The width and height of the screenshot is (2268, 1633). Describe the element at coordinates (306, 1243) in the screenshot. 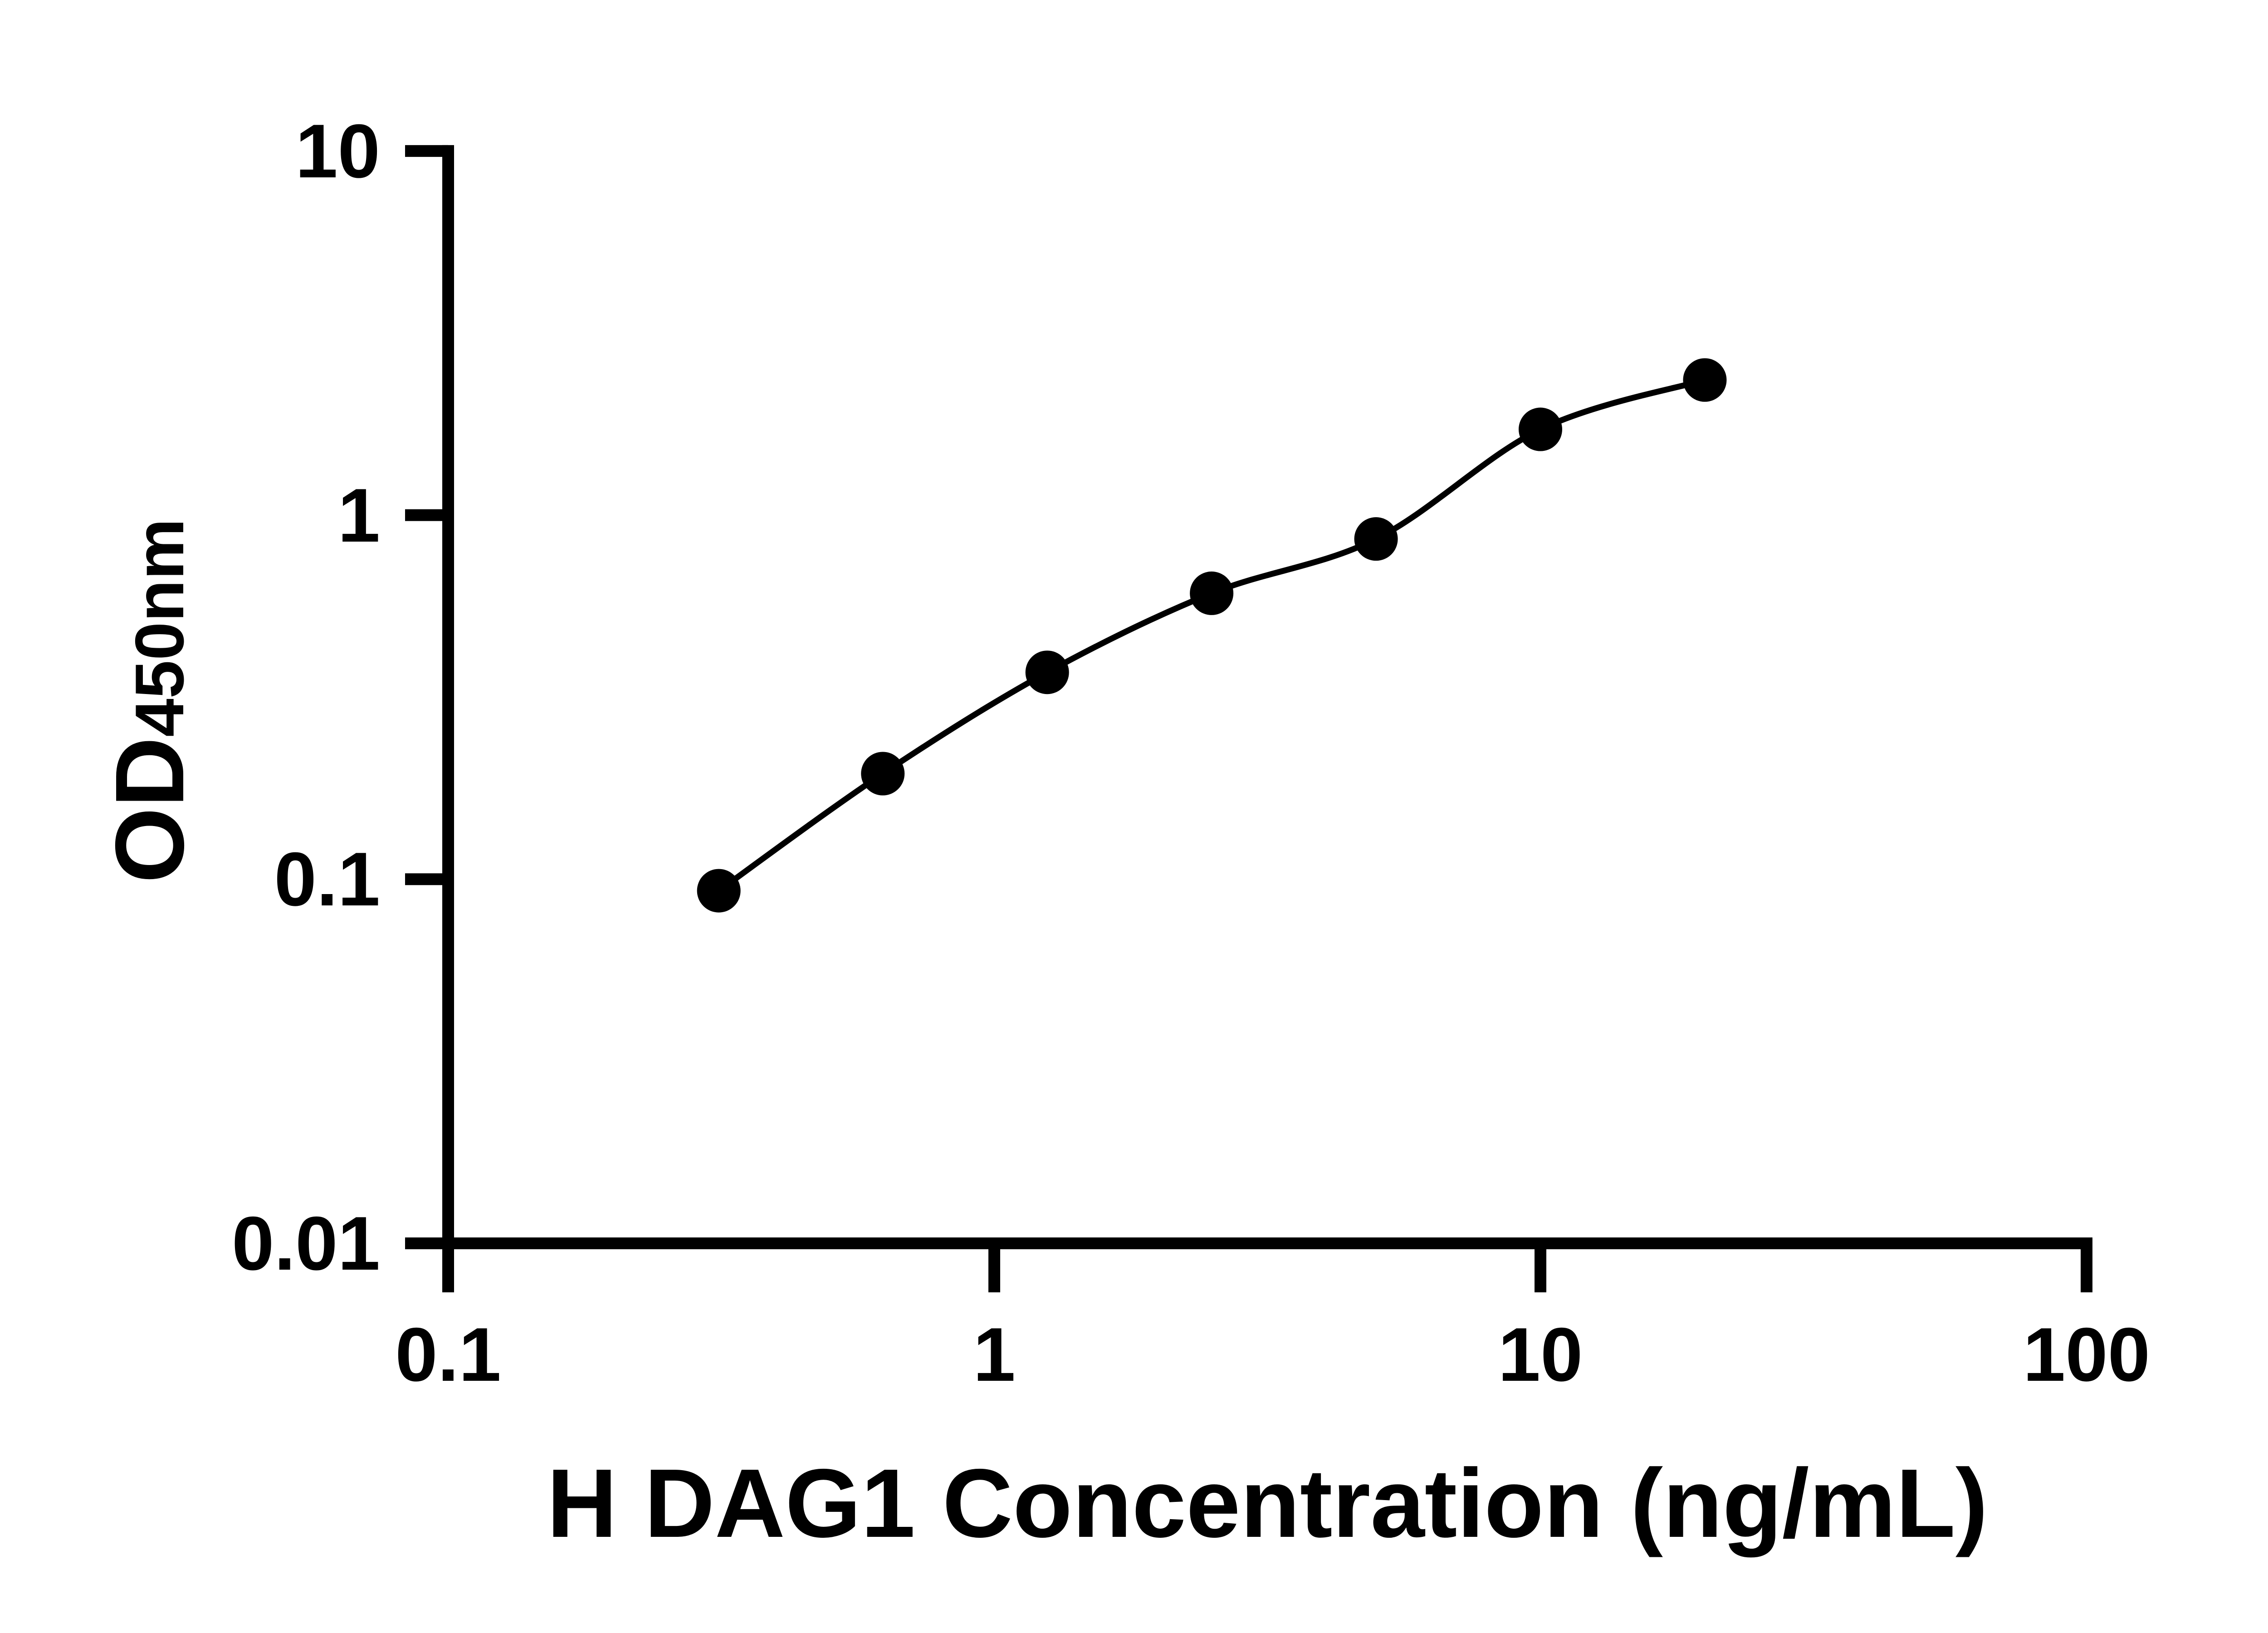

I see `y-axis-tick-label: 0.01` at that location.